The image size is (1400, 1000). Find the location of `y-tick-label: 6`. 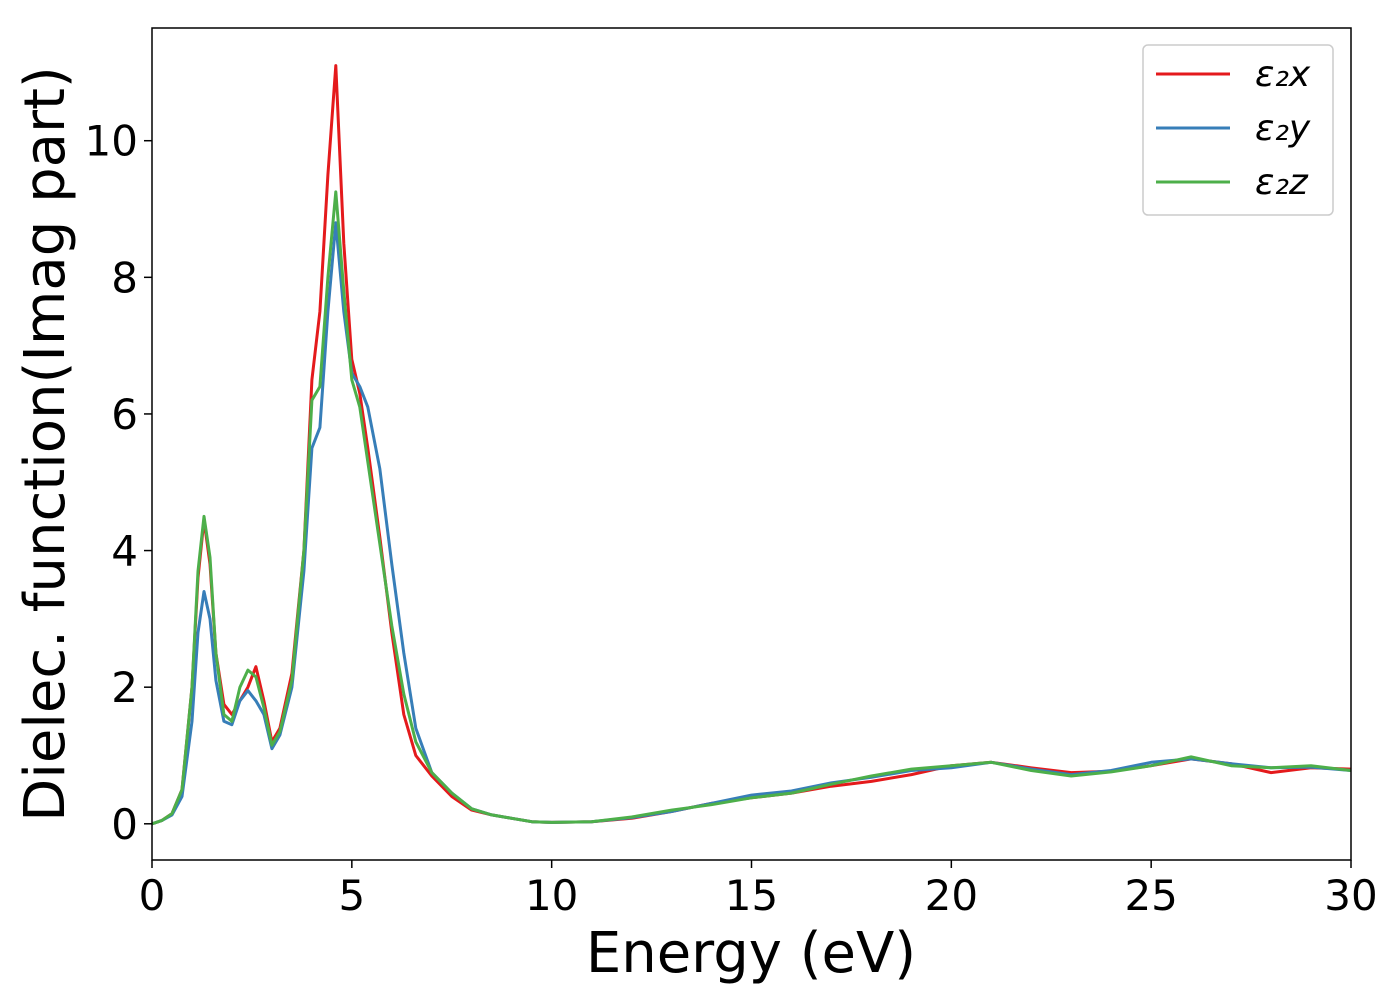

y-tick-label: 6 is located at coordinates (124, 414).